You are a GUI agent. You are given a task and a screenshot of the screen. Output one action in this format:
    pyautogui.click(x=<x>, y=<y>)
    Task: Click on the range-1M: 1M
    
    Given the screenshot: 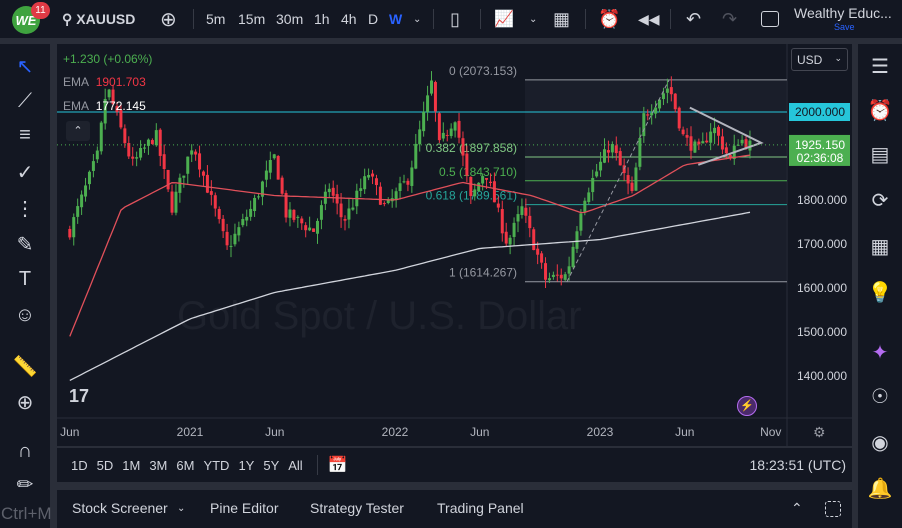 What is the action you would take?
    pyautogui.click(x=131, y=465)
    